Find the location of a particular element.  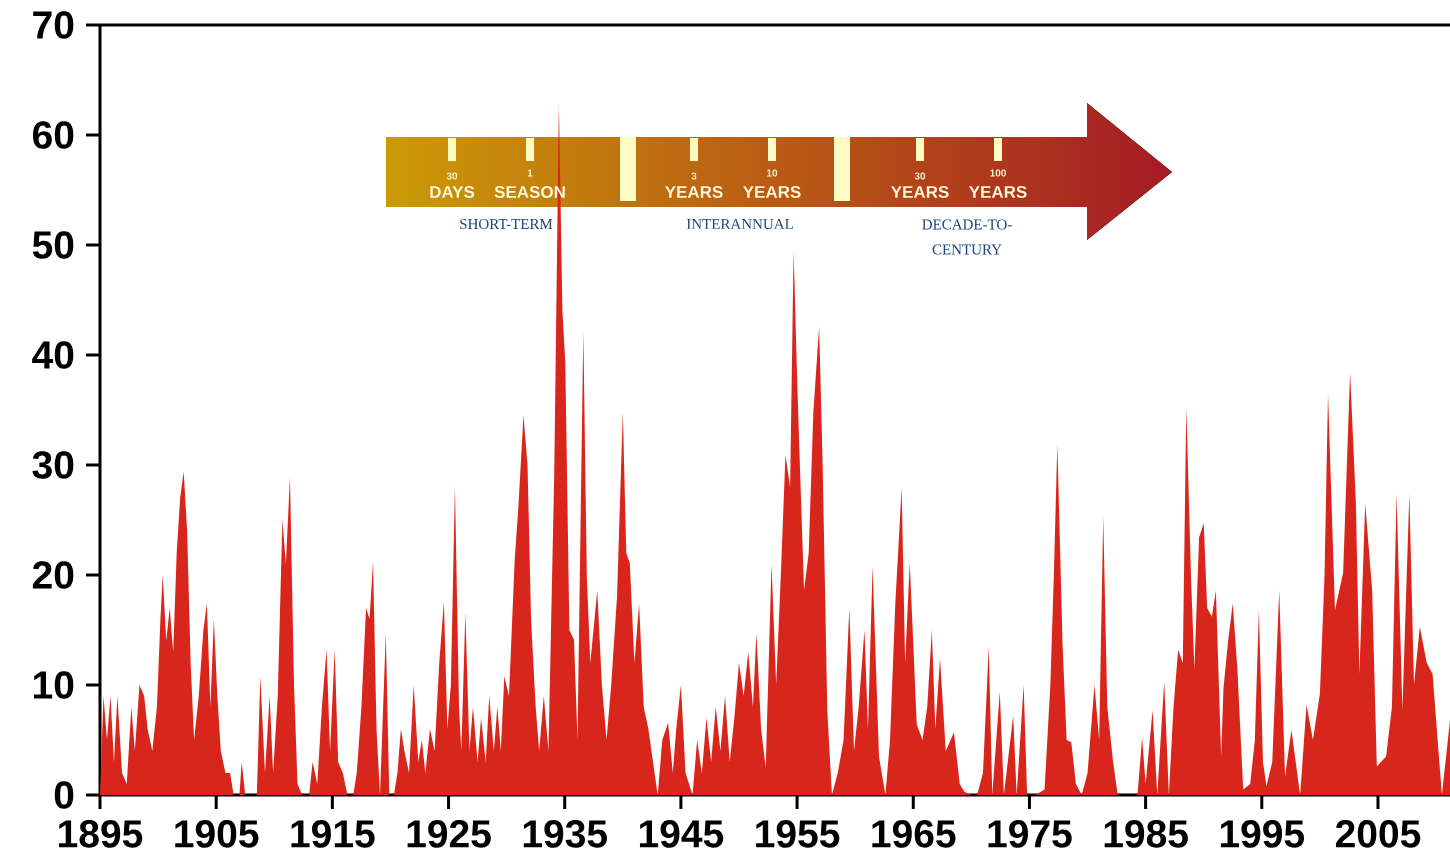

annotation: 3 is located at coordinates (694, 176).